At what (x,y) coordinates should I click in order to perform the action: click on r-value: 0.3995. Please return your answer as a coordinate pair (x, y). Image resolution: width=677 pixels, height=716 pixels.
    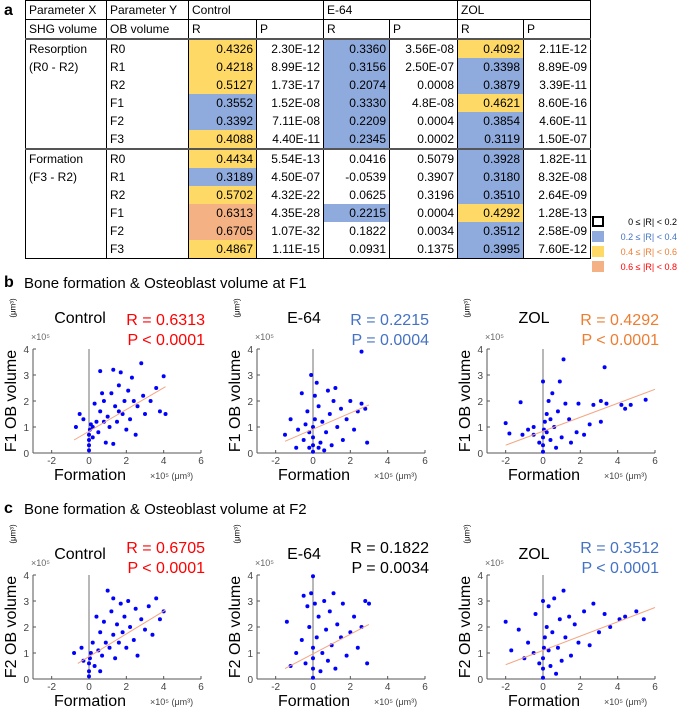
    Looking at the image, I should click on (490, 249).